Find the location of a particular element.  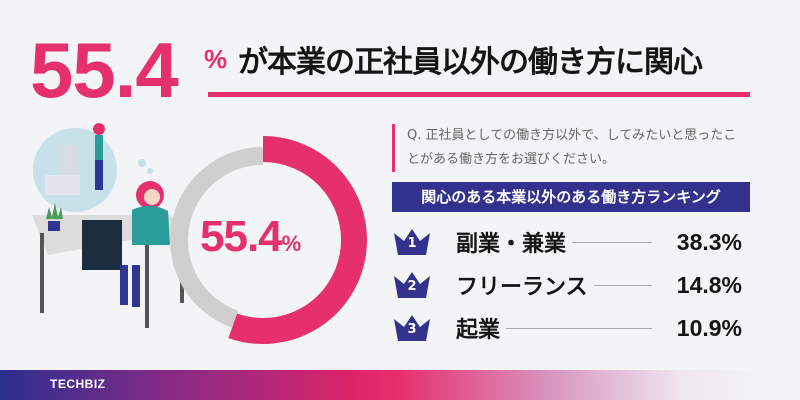

office-worker-illustration is located at coordinates (108, 225).